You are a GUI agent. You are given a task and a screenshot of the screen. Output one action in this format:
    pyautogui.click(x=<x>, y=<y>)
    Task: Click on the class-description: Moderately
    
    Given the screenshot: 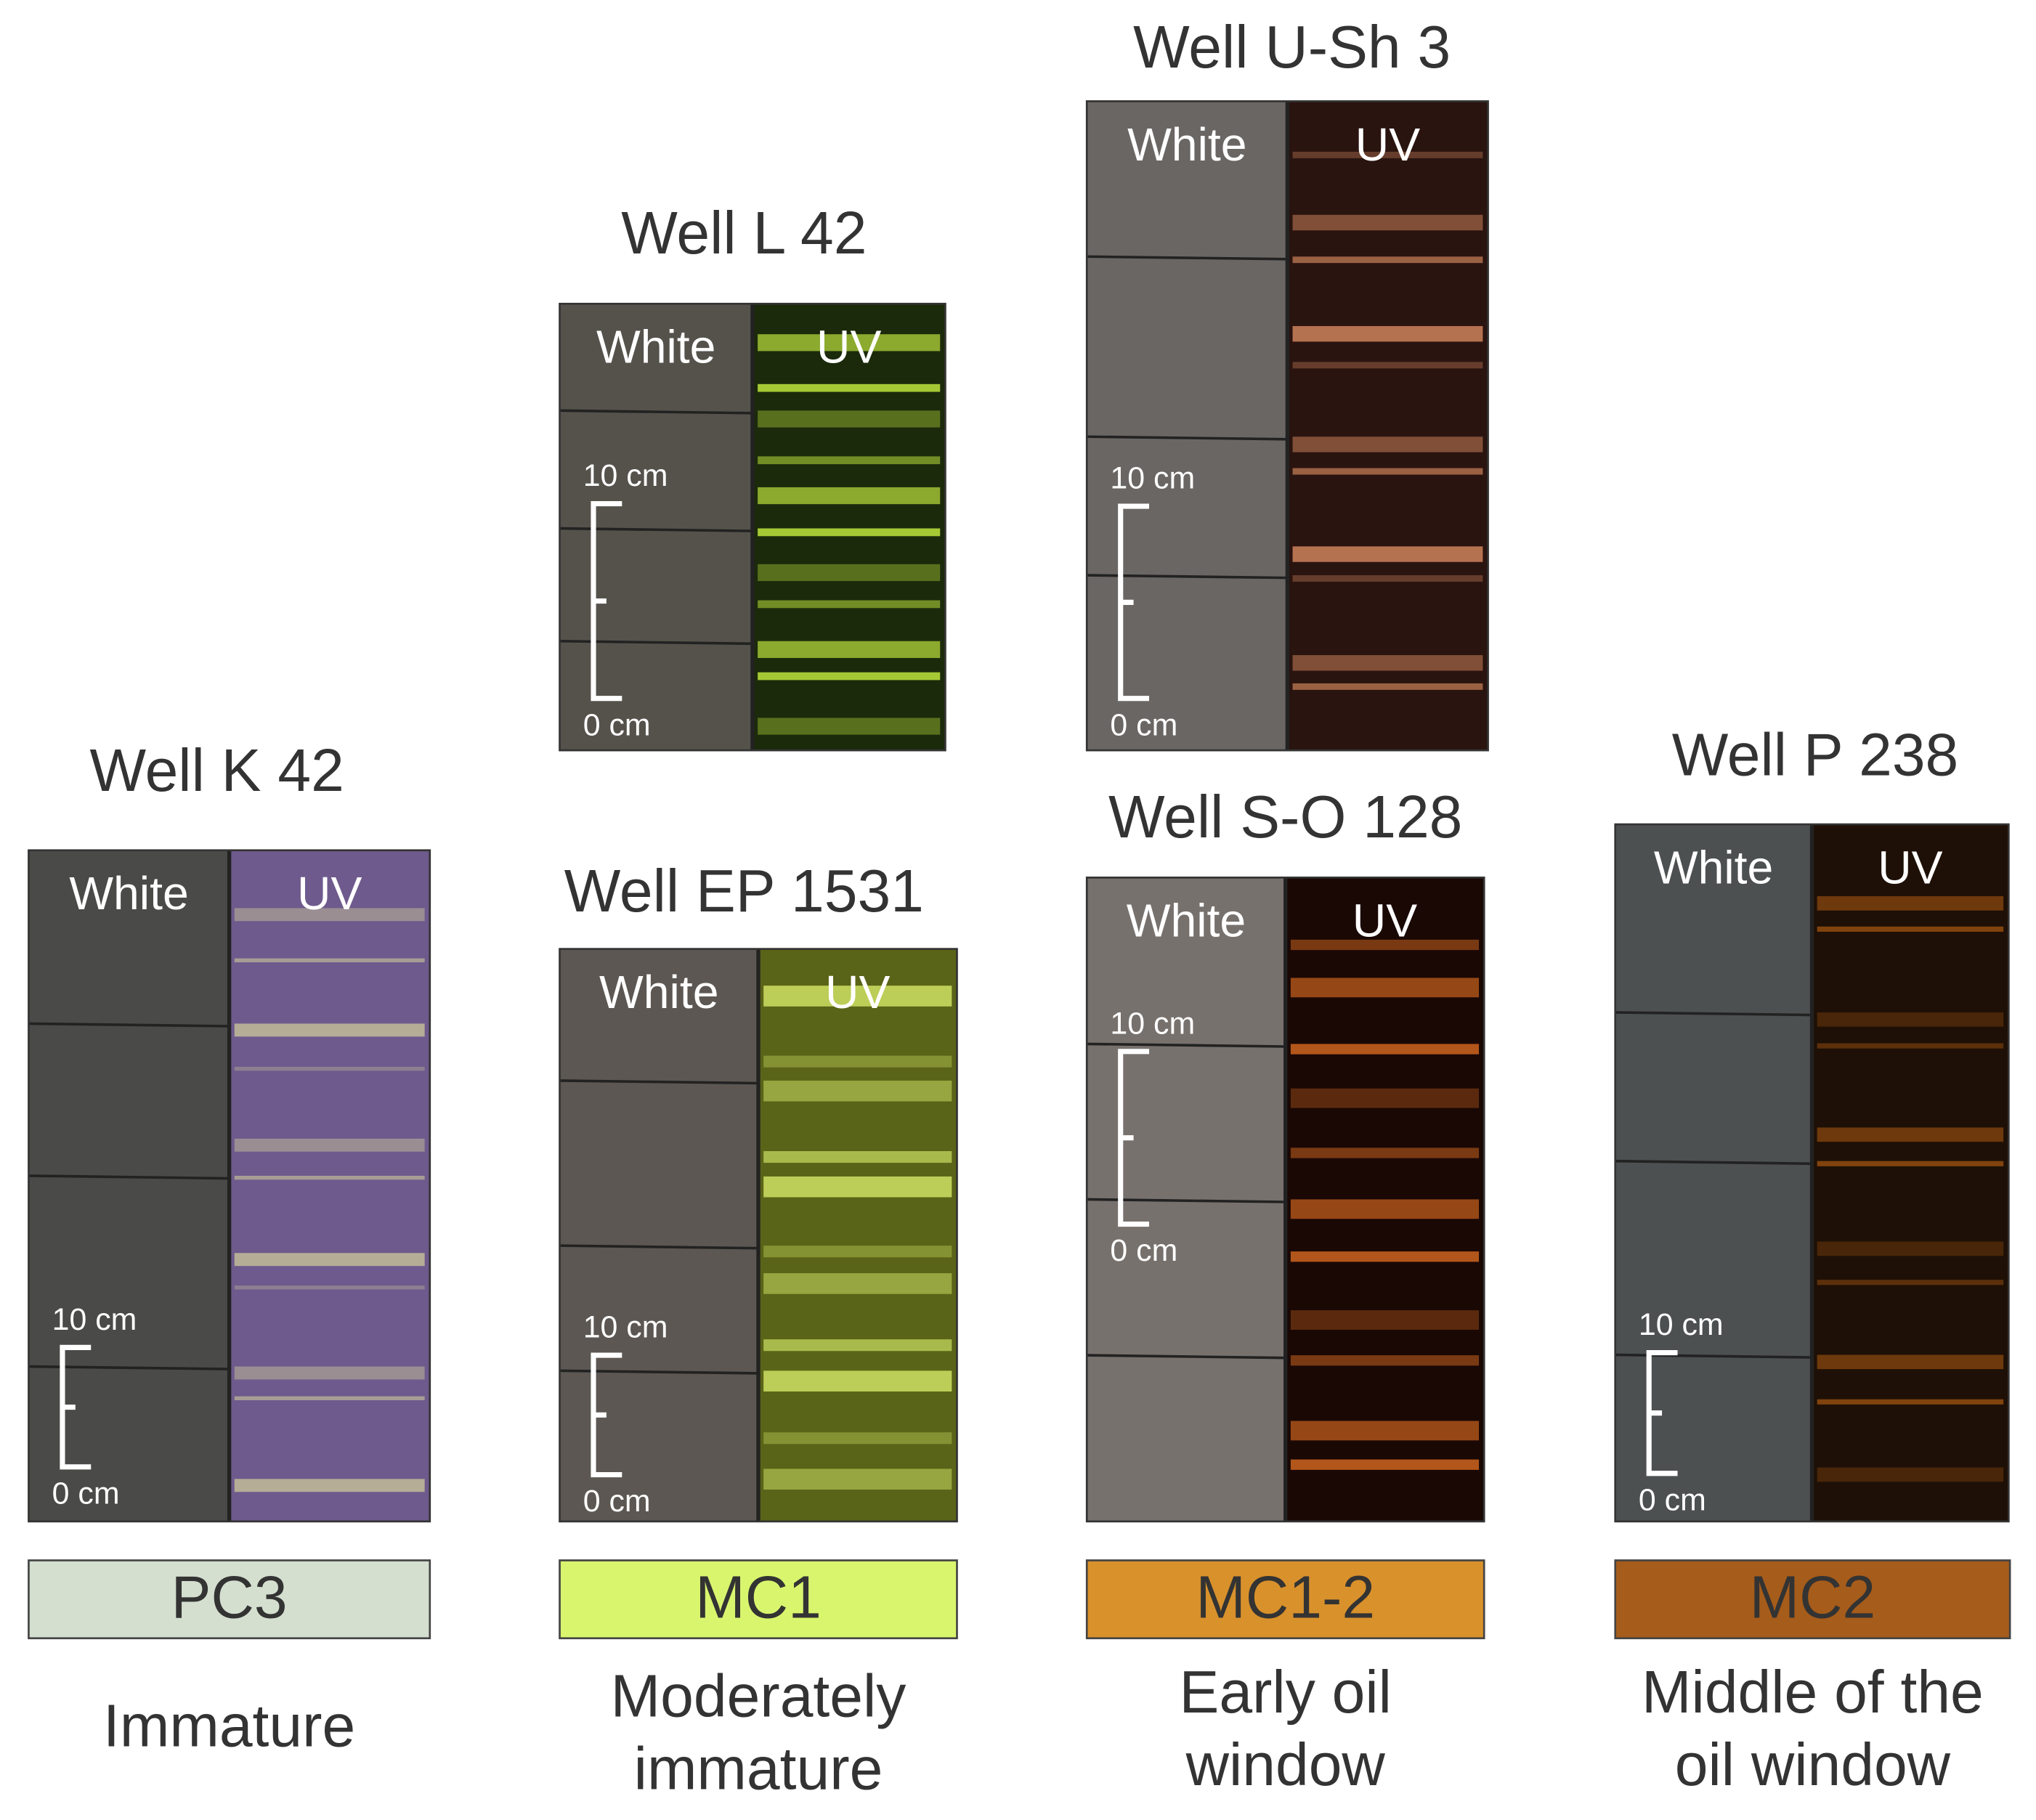 What is the action you would take?
    pyautogui.click(x=759, y=1696)
    